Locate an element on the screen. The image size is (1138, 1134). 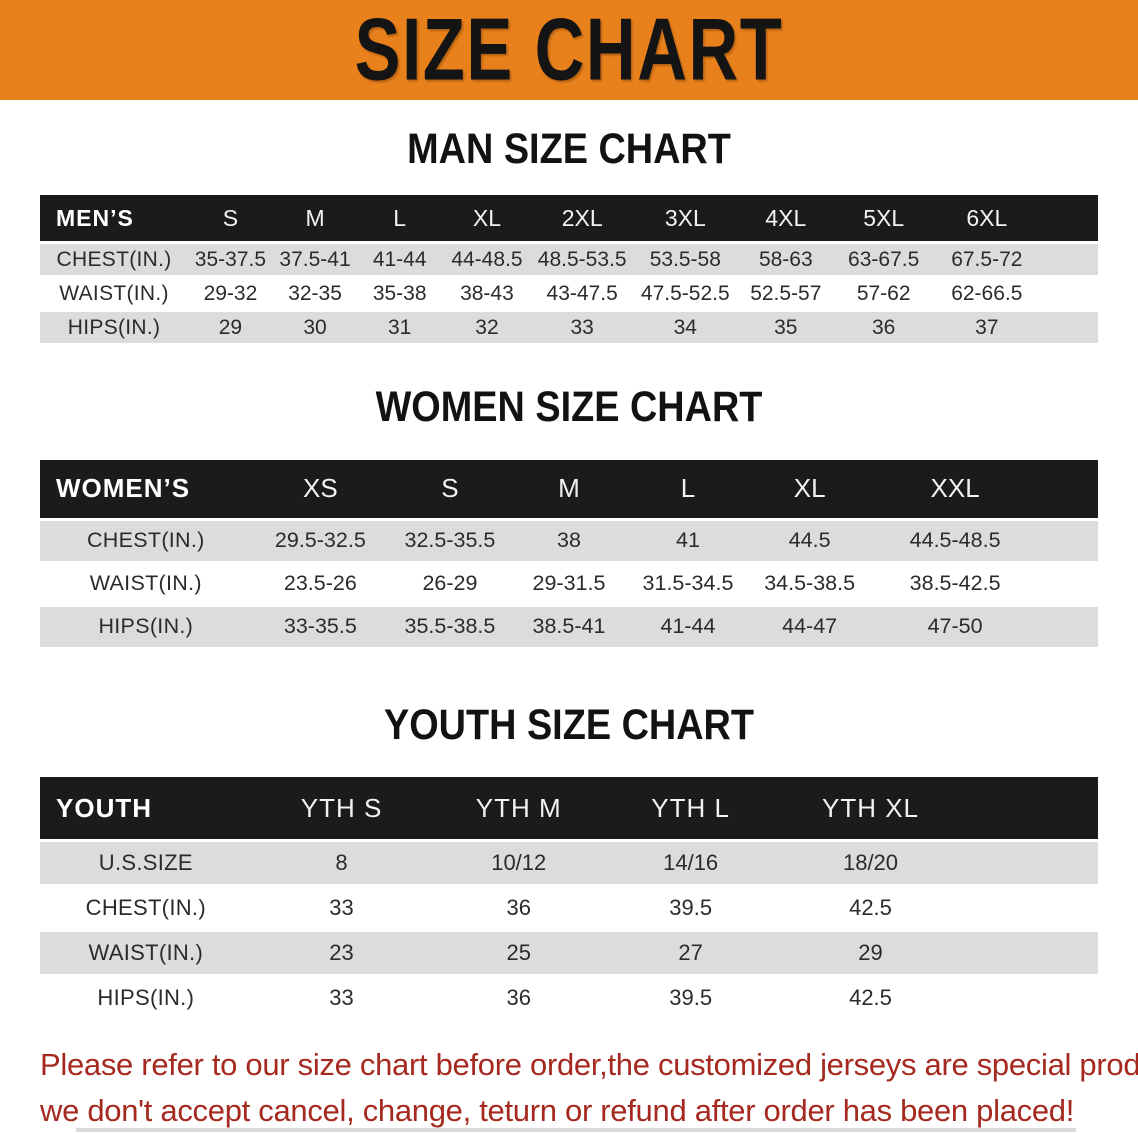
size-value-cell: 37 is located at coordinates (986, 328).